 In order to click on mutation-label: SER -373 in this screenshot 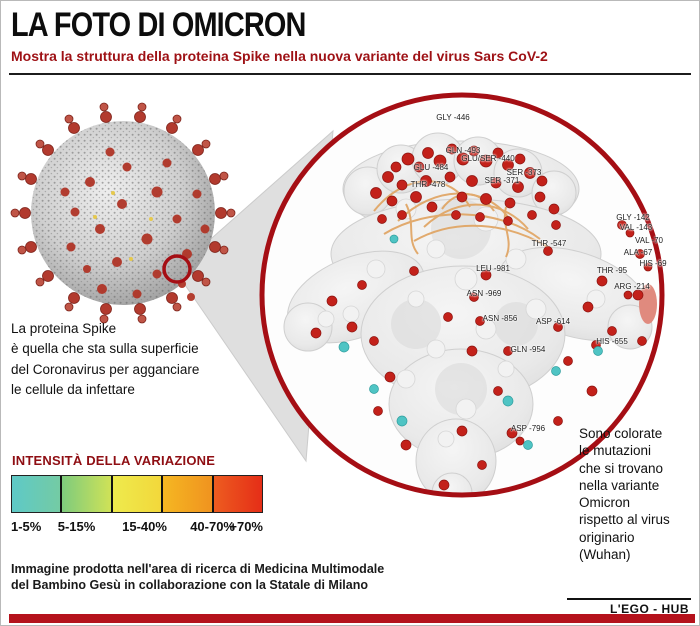, I will do `click(524, 172)`.